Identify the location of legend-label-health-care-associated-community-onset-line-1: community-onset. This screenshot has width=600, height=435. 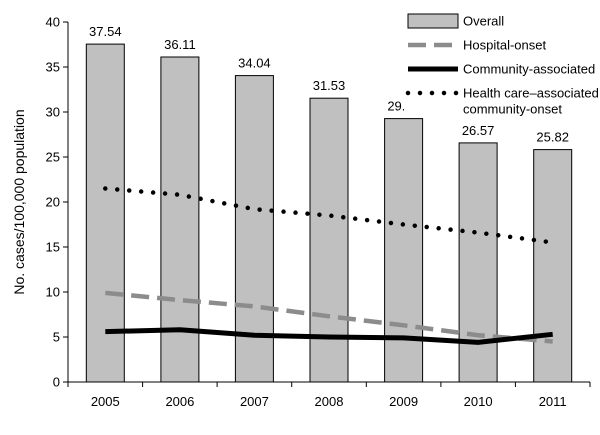
(512, 109).